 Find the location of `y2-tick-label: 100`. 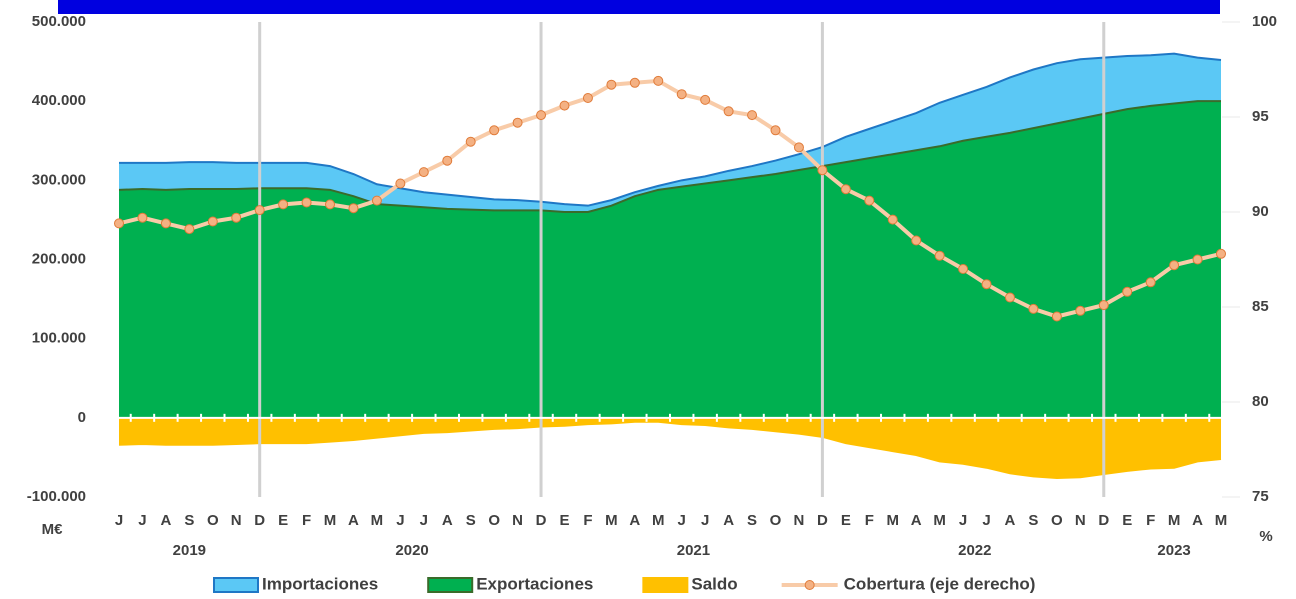

y2-tick-label: 100 is located at coordinates (1264, 21).